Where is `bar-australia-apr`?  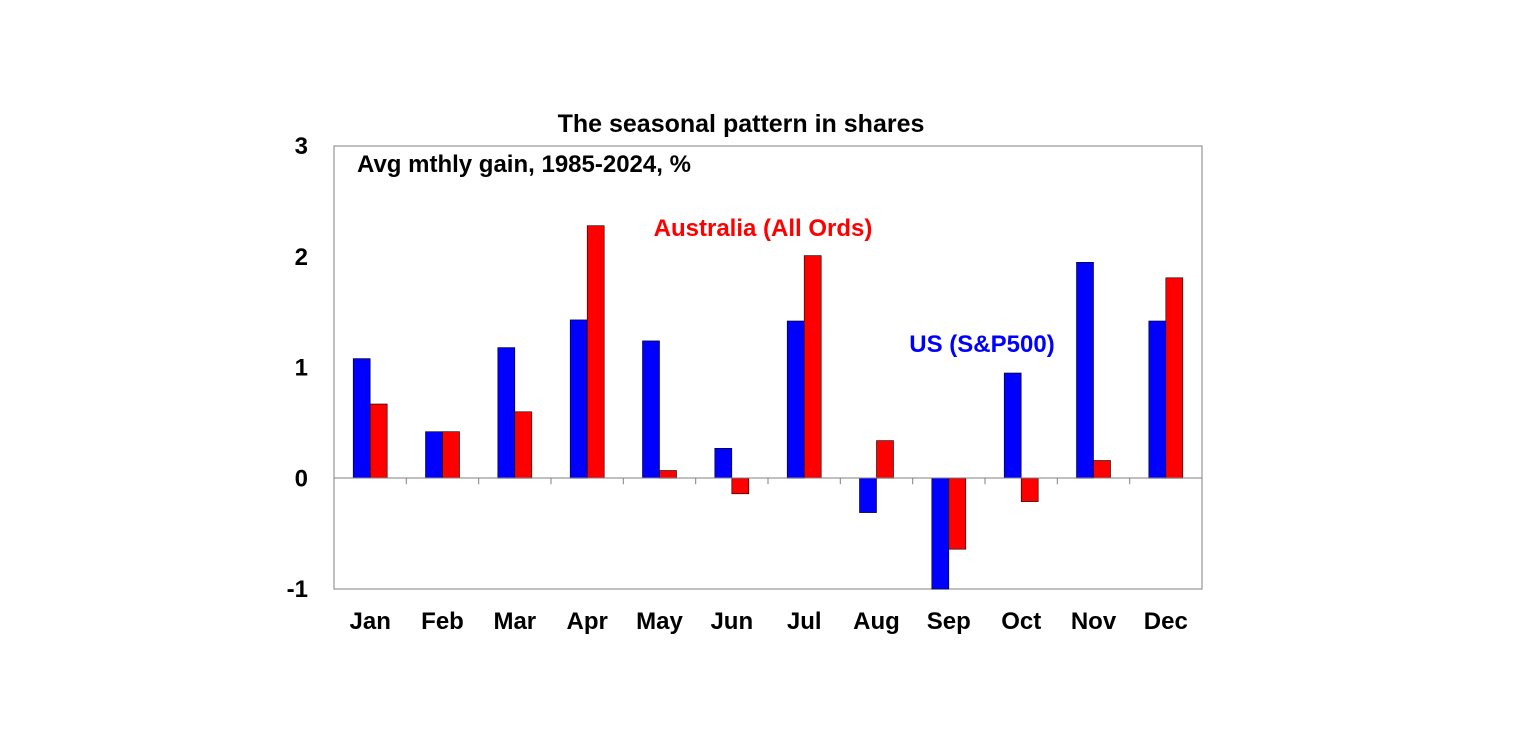
bar-australia-apr is located at coordinates (595, 352).